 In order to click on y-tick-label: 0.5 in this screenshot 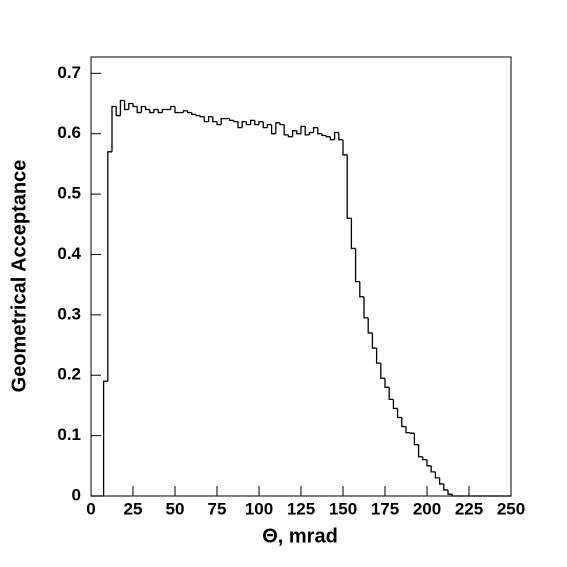, I will do `click(69, 193)`.